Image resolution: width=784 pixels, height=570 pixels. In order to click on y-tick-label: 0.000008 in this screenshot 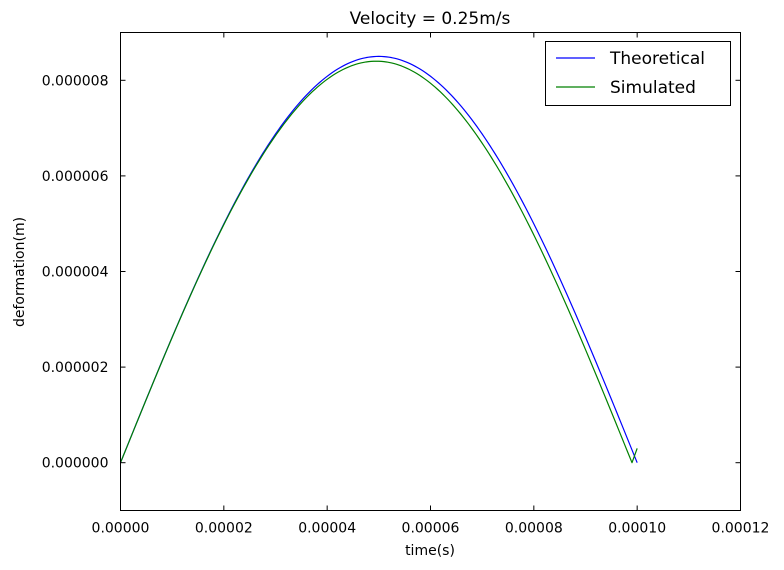, I will do `click(75, 81)`.